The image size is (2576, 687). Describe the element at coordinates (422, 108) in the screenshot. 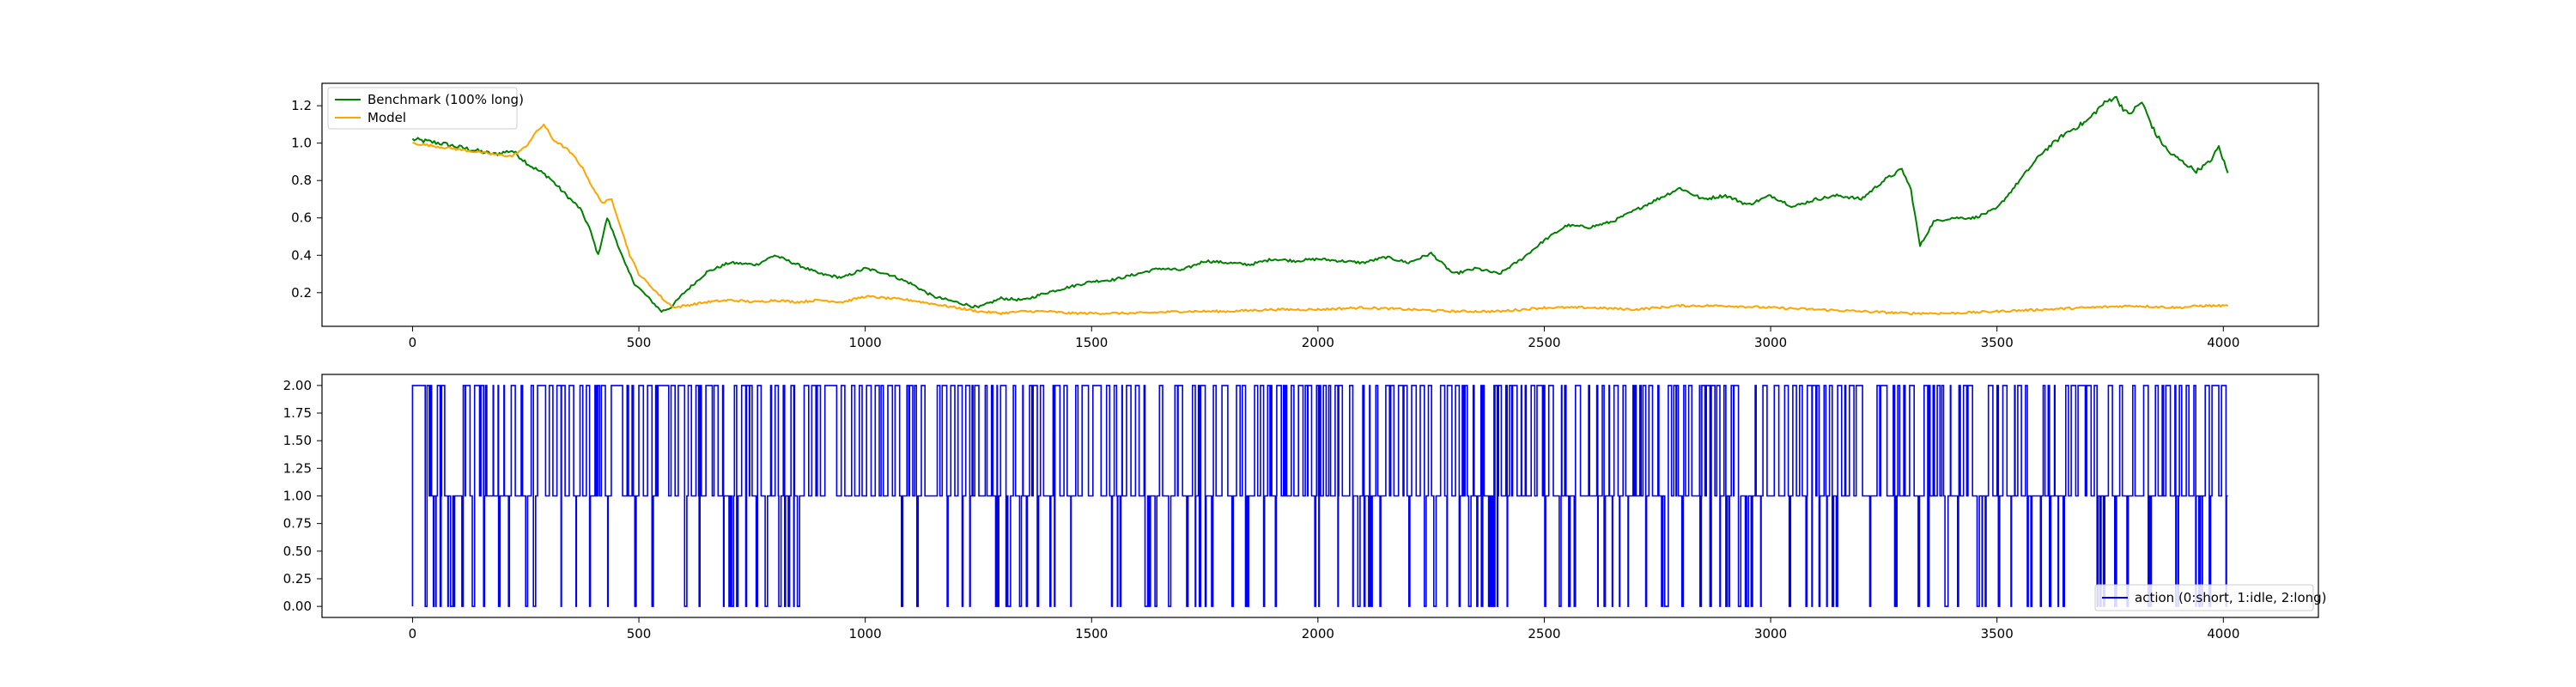

I see `top-legend-box` at that location.